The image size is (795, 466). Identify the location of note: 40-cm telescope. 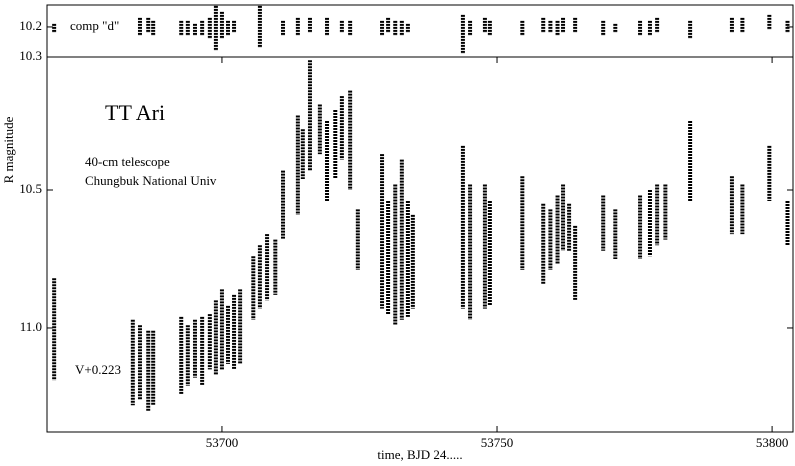
(127, 161).